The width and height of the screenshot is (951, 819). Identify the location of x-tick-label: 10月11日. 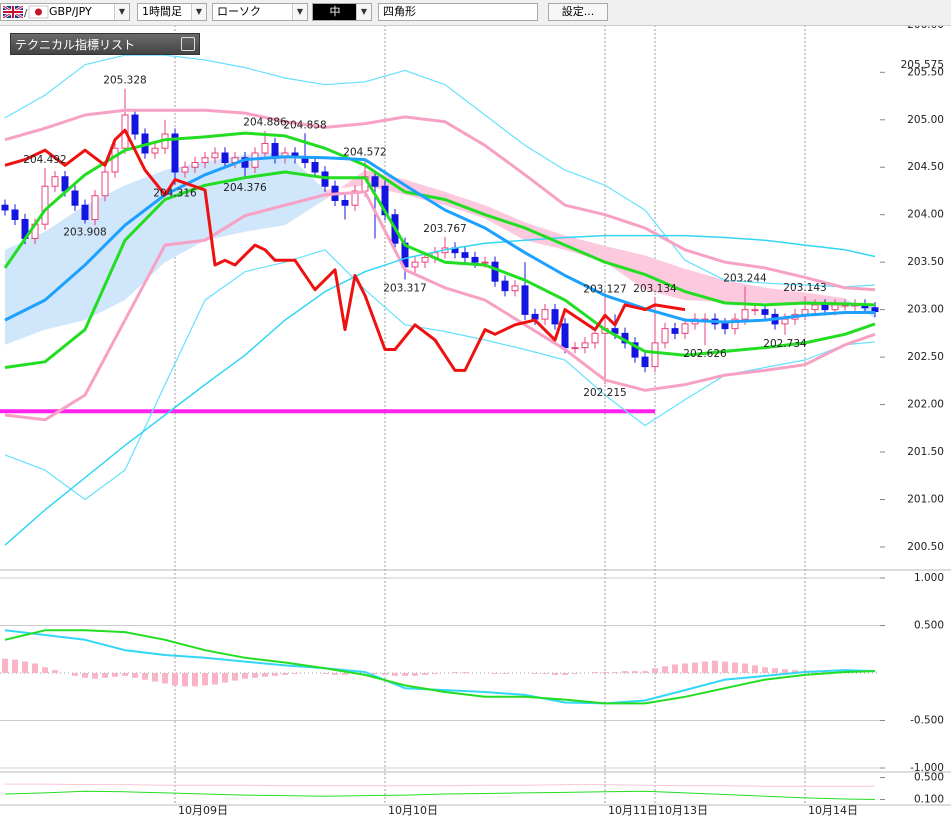
(633, 810).